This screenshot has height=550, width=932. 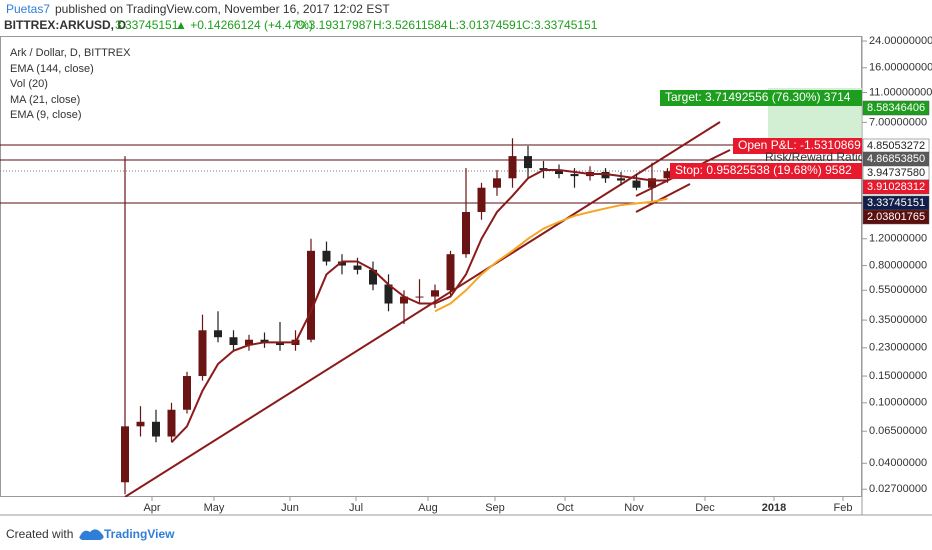 I want to click on y-tick-label: 0.35000000, so click(x=898, y=320).